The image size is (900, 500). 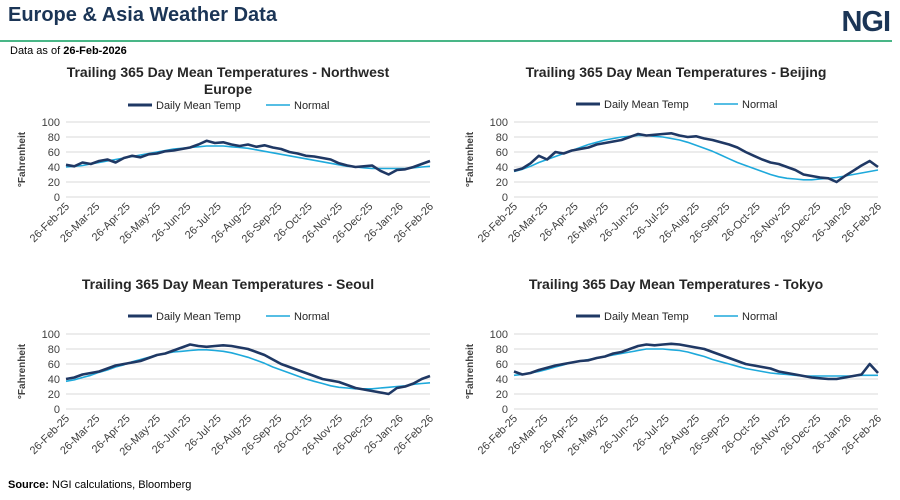 What do you see at coordinates (28, 485) in the screenshot?
I see `source-label: Source:` at bounding box center [28, 485].